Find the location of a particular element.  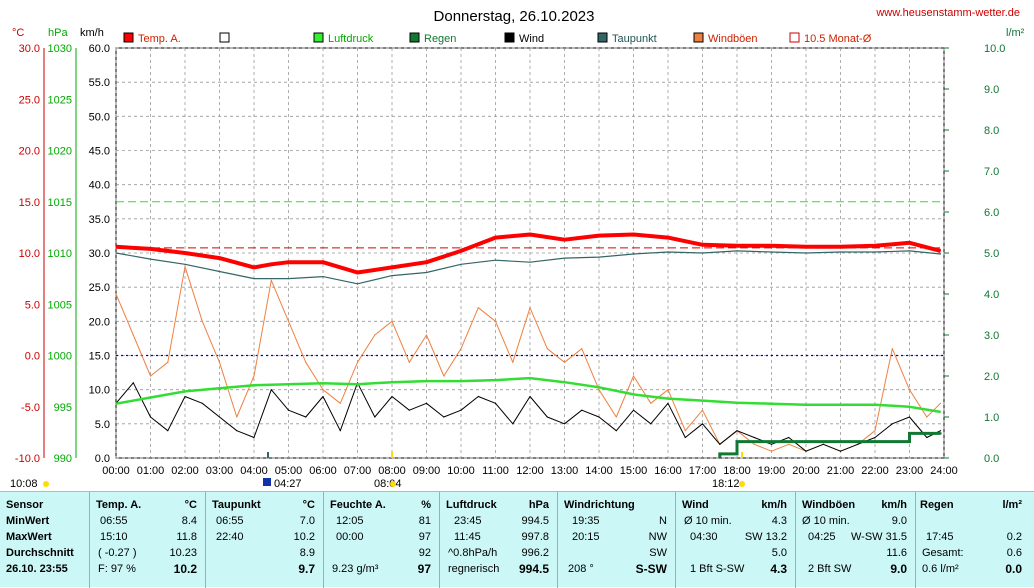

kmh-tick-label: 25.0 is located at coordinates (99, 288).